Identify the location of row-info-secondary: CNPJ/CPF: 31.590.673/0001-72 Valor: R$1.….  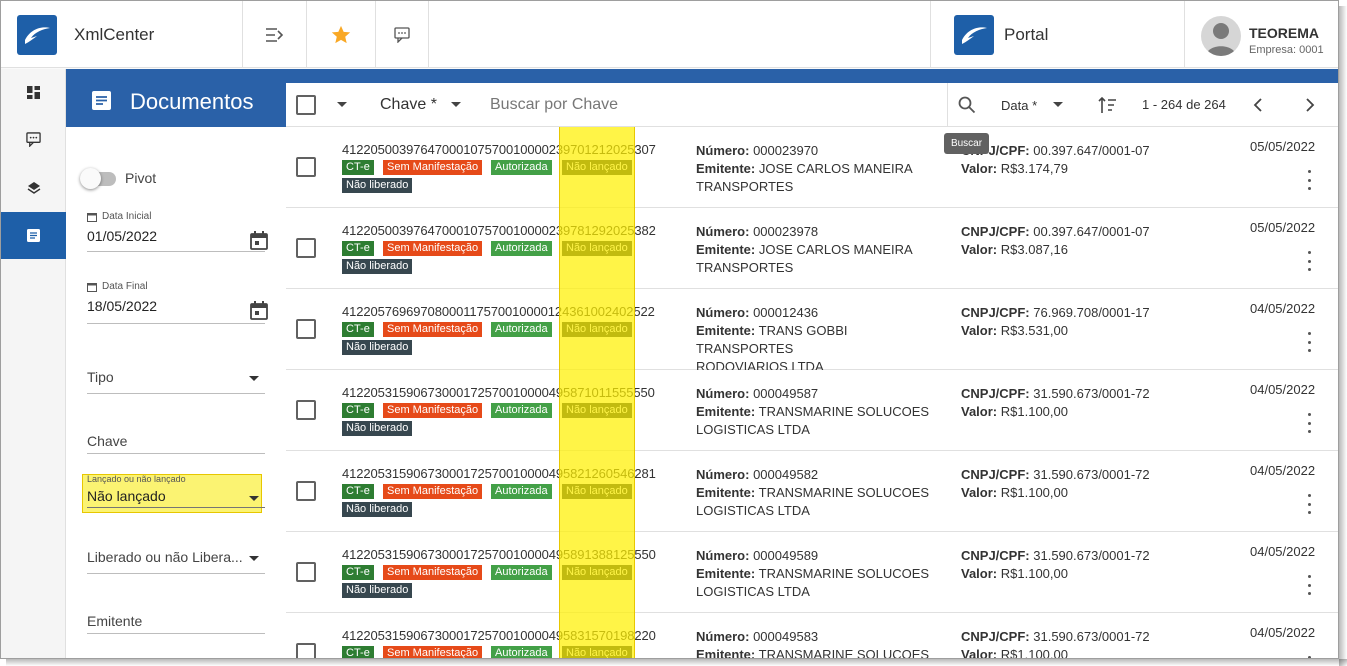
(1091, 484).